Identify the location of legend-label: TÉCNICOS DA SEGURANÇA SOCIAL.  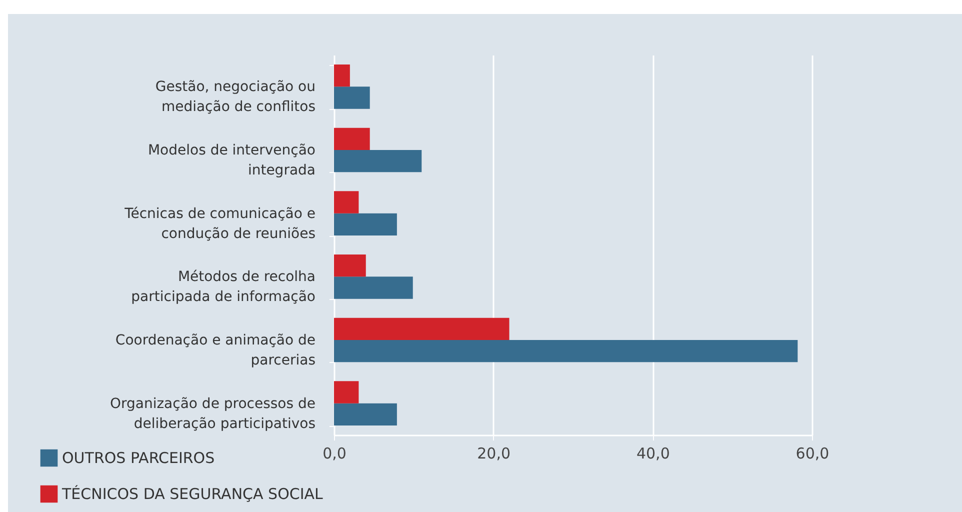
(192, 494).